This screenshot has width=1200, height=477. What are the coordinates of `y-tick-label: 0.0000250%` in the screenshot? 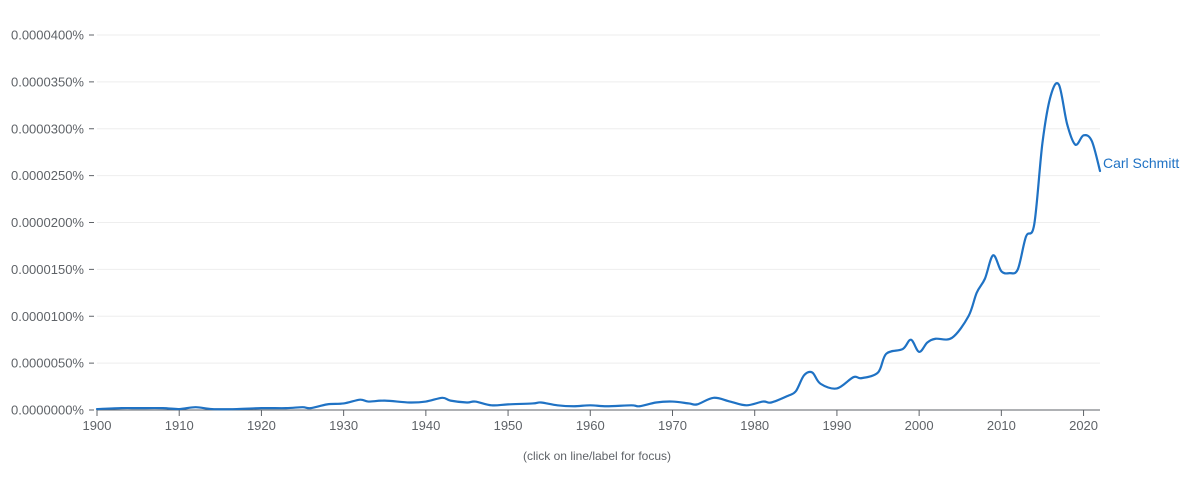 It's located at (47, 175).